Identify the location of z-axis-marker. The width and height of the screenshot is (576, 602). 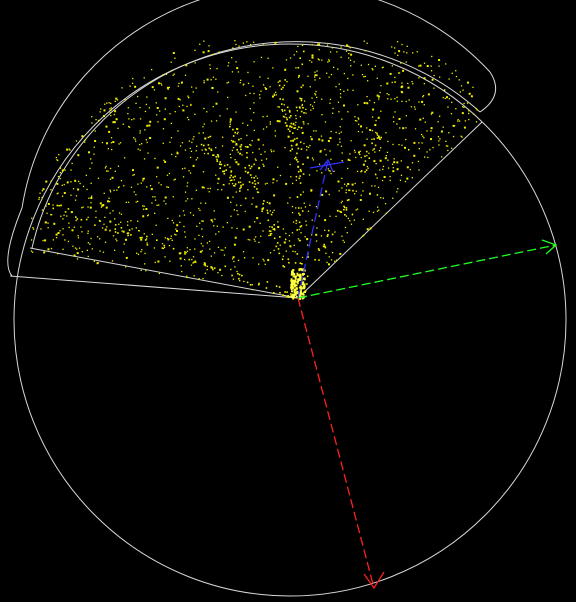
(327, 165).